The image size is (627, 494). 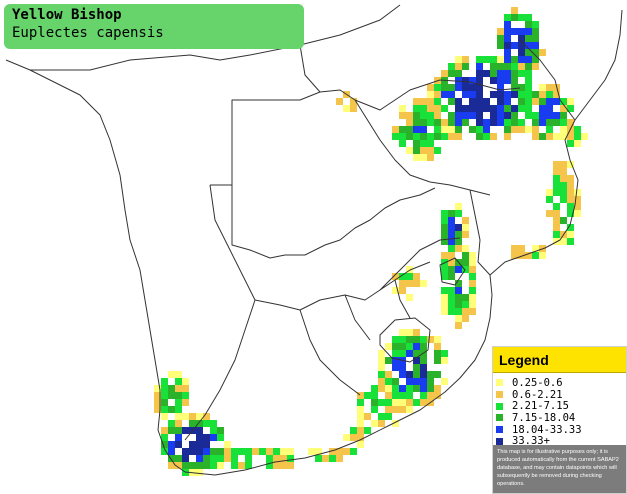 What do you see at coordinates (559, 360) in the screenshot?
I see `legend-heading: Legend` at bounding box center [559, 360].